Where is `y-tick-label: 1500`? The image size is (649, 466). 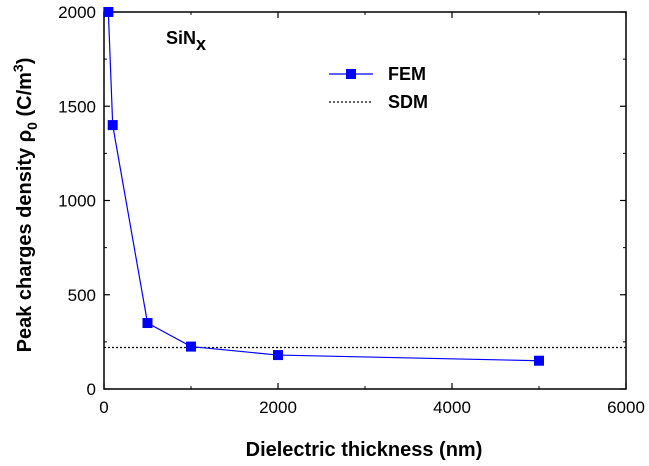 y-tick-label: 1500 is located at coordinates (77, 106).